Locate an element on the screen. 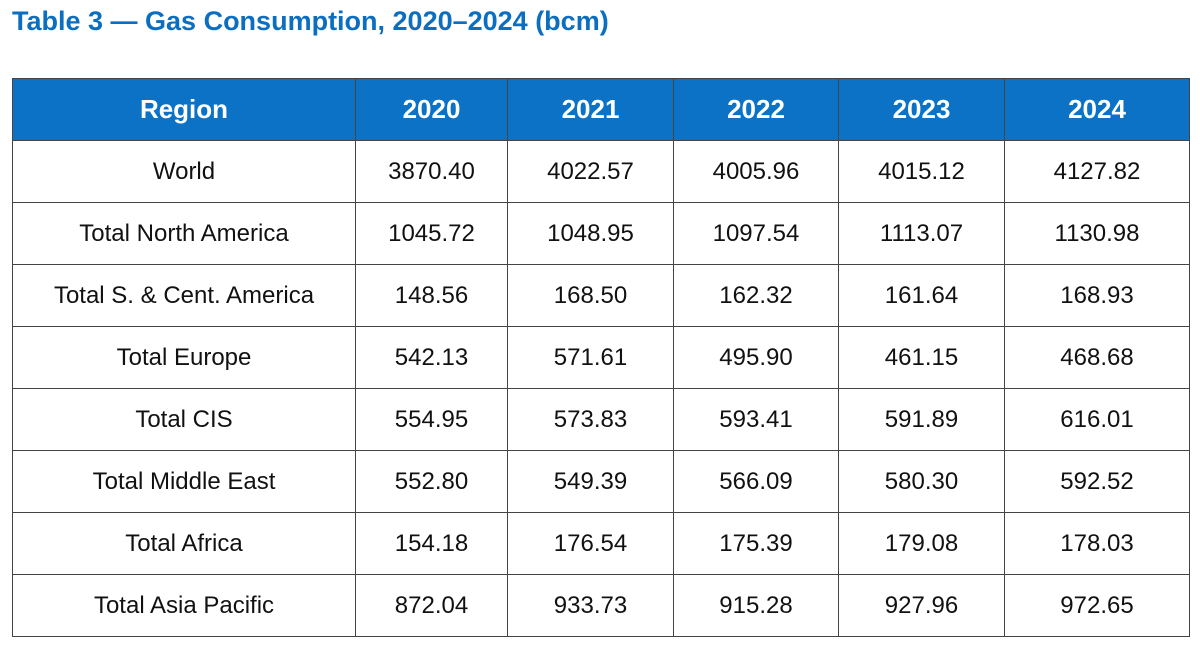 This screenshot has height=648, width=1200. value-cell: 542.13 is located at coordinates (431, 357).